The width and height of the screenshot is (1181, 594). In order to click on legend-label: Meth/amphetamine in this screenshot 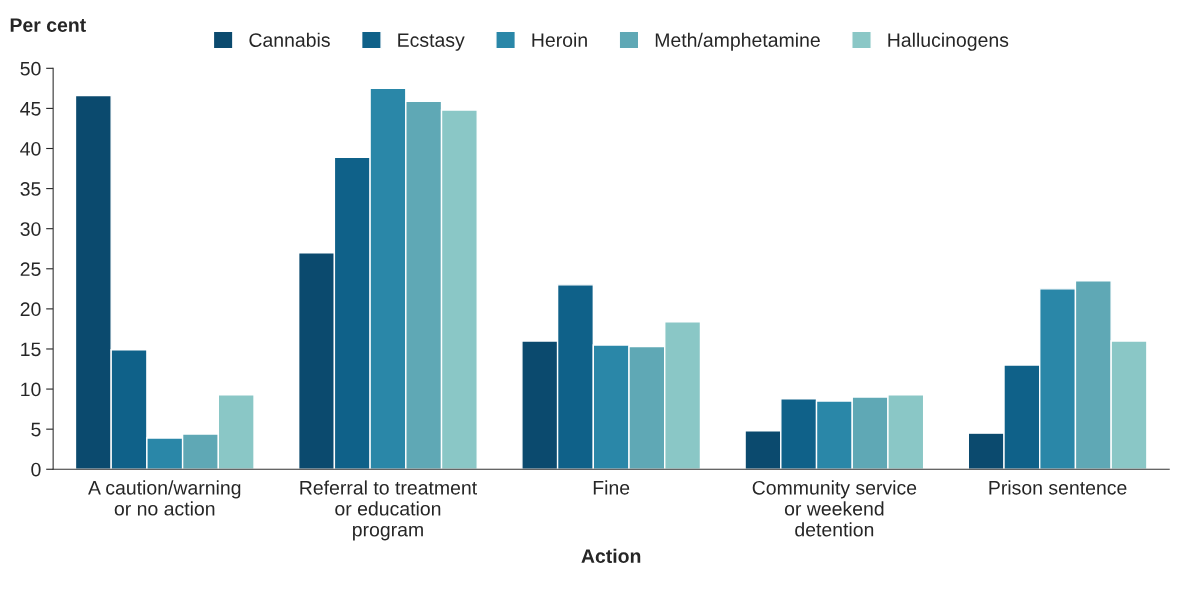, I will do `click(737, 41)`.